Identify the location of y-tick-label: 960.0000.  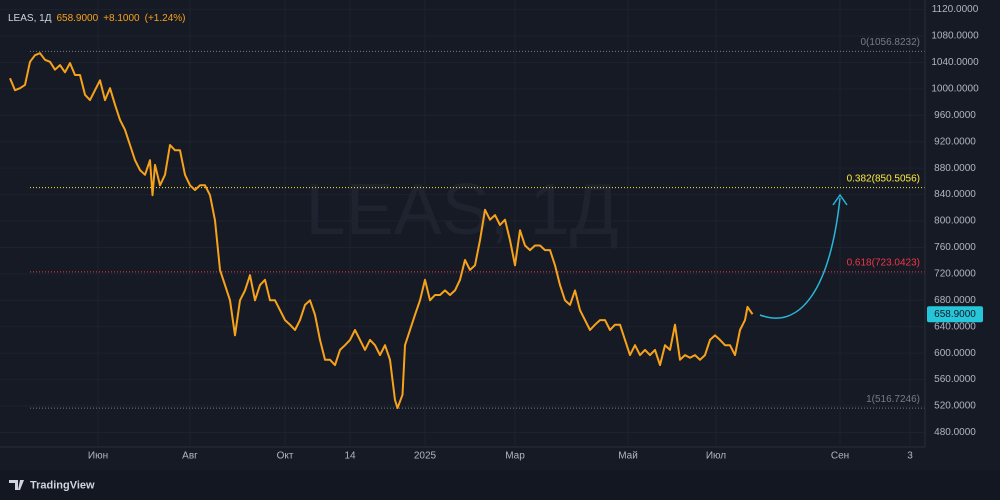
(955, 115).